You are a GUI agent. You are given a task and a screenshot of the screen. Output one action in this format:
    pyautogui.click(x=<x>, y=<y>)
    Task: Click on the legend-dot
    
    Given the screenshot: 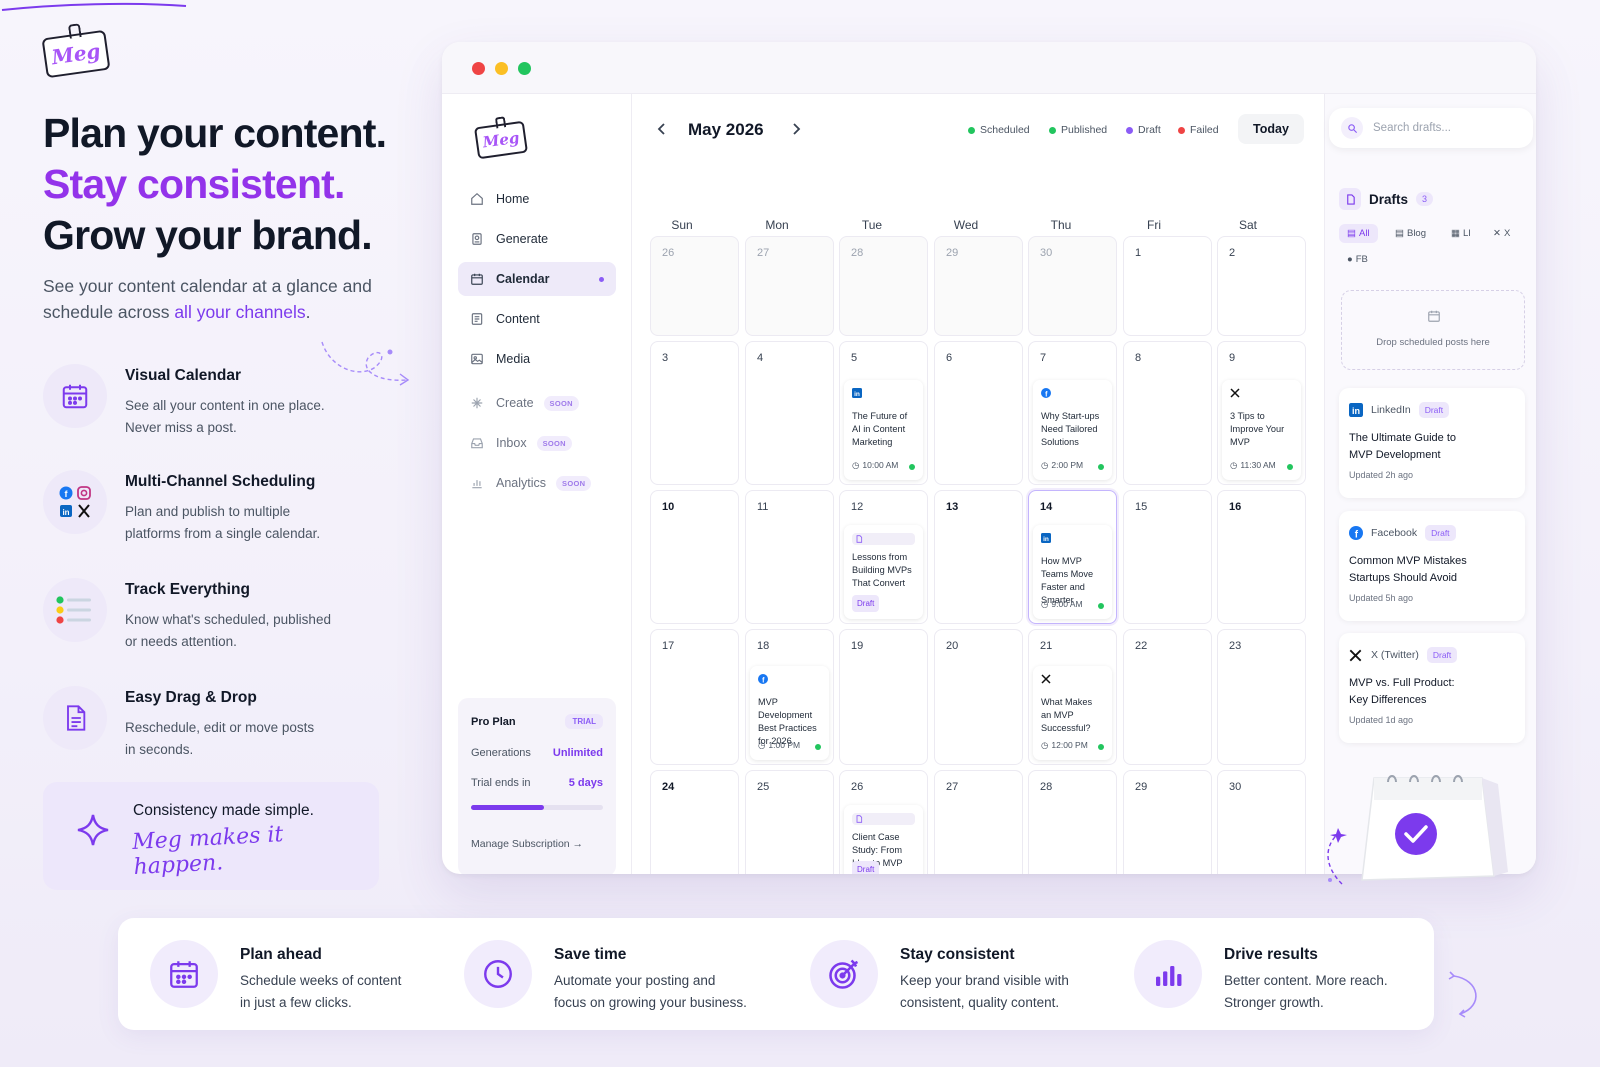 What is the action you would take?
    pyautogui.click(x=971, y=130)
    